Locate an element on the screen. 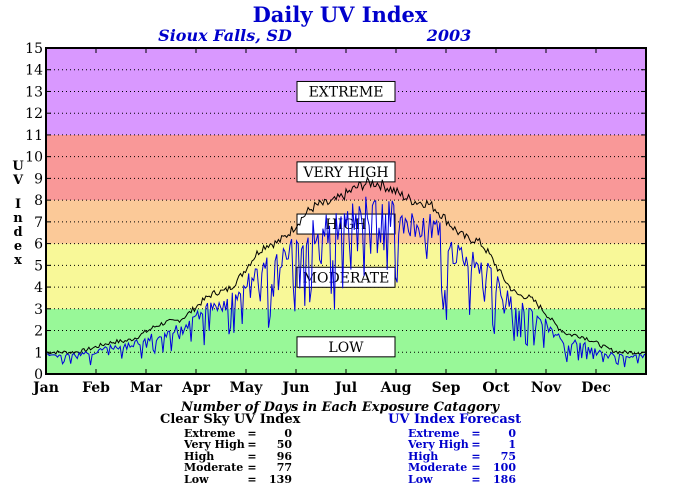  x-tick-label: Nov is located at coordinates (546, 388).